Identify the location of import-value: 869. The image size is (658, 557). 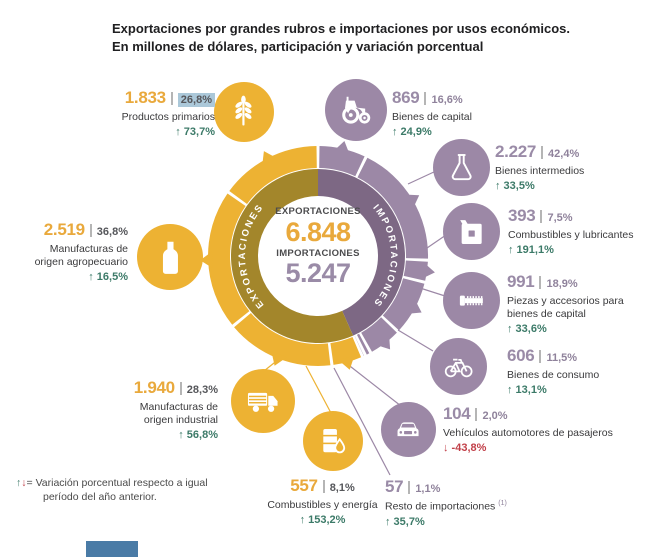
(406, 97).